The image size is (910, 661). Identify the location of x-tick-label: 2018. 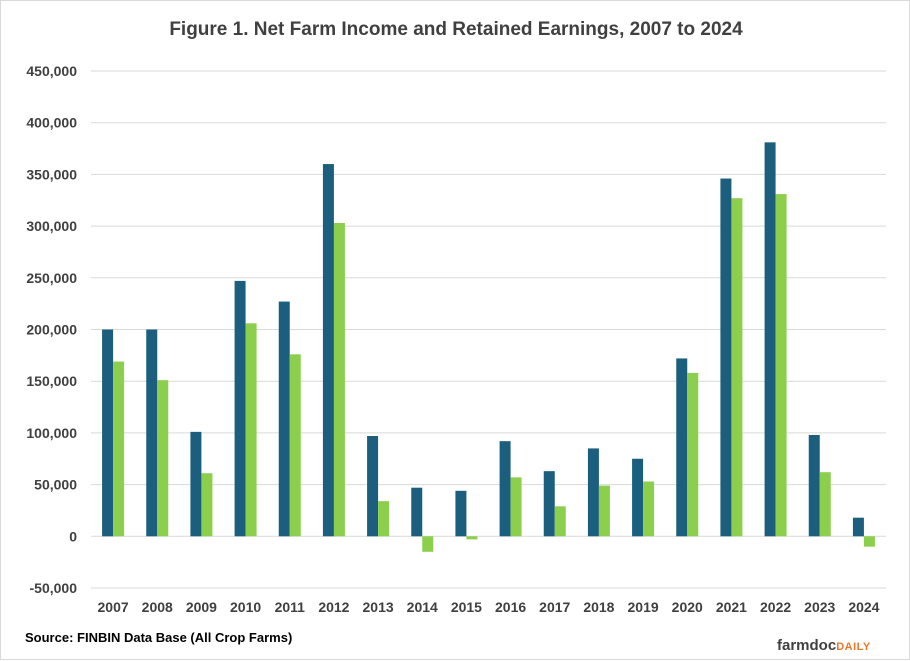
(598, 607).